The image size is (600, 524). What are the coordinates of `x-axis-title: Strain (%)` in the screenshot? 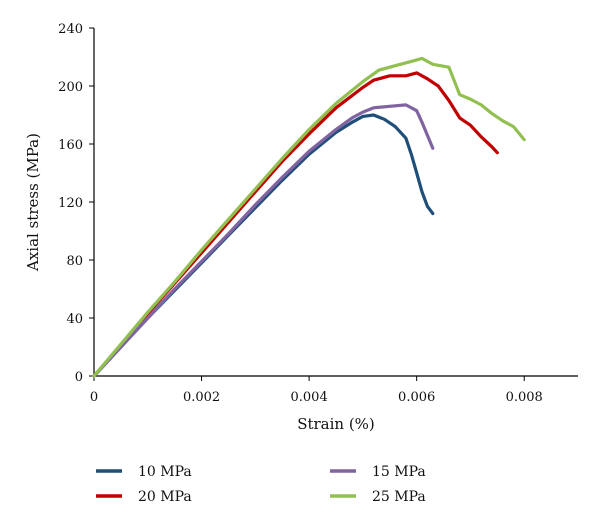 It's located at (336, 424).